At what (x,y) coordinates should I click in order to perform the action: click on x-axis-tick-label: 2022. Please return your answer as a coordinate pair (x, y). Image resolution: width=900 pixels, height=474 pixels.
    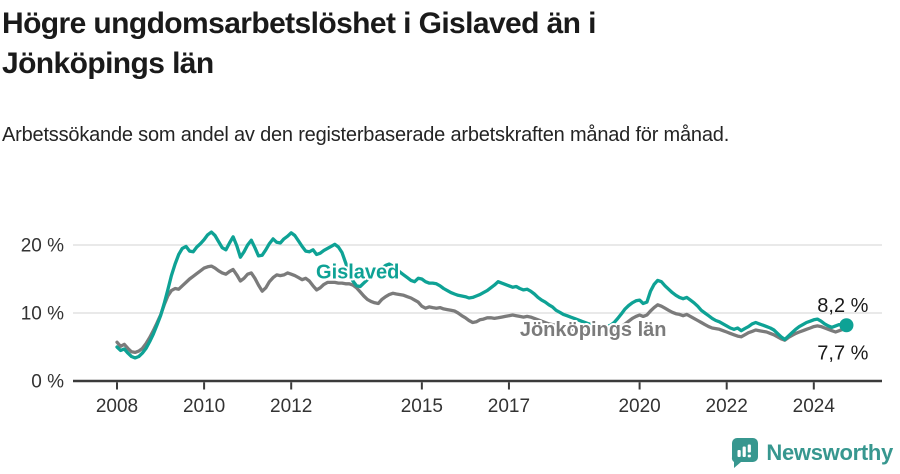
    Looking at the image, I should click on (727, 406).